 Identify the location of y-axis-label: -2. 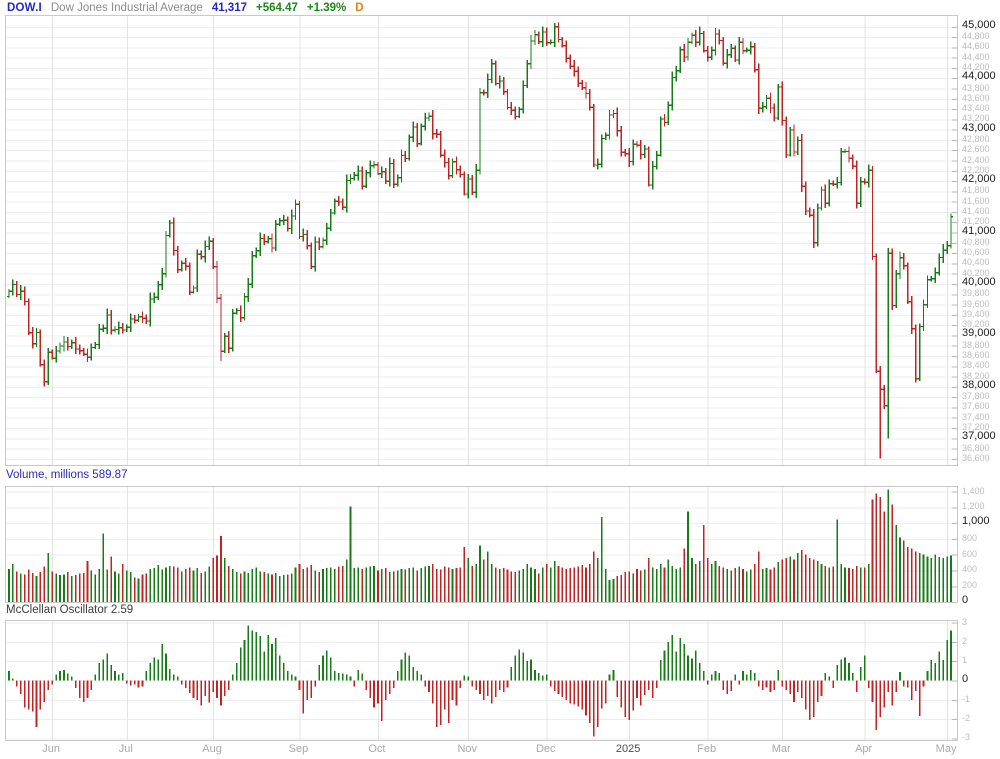
(966, 718).